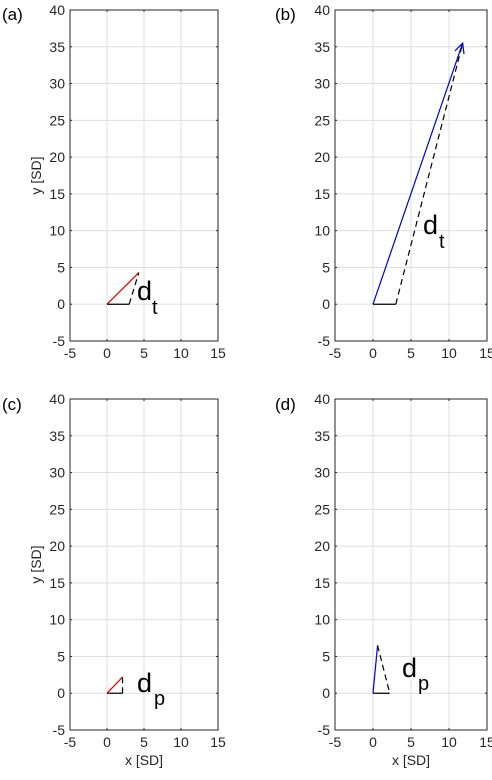 Image resolution: width=492 pixels, height=780 pixels. I want to click on panel-label: (c), so click(12, 404).